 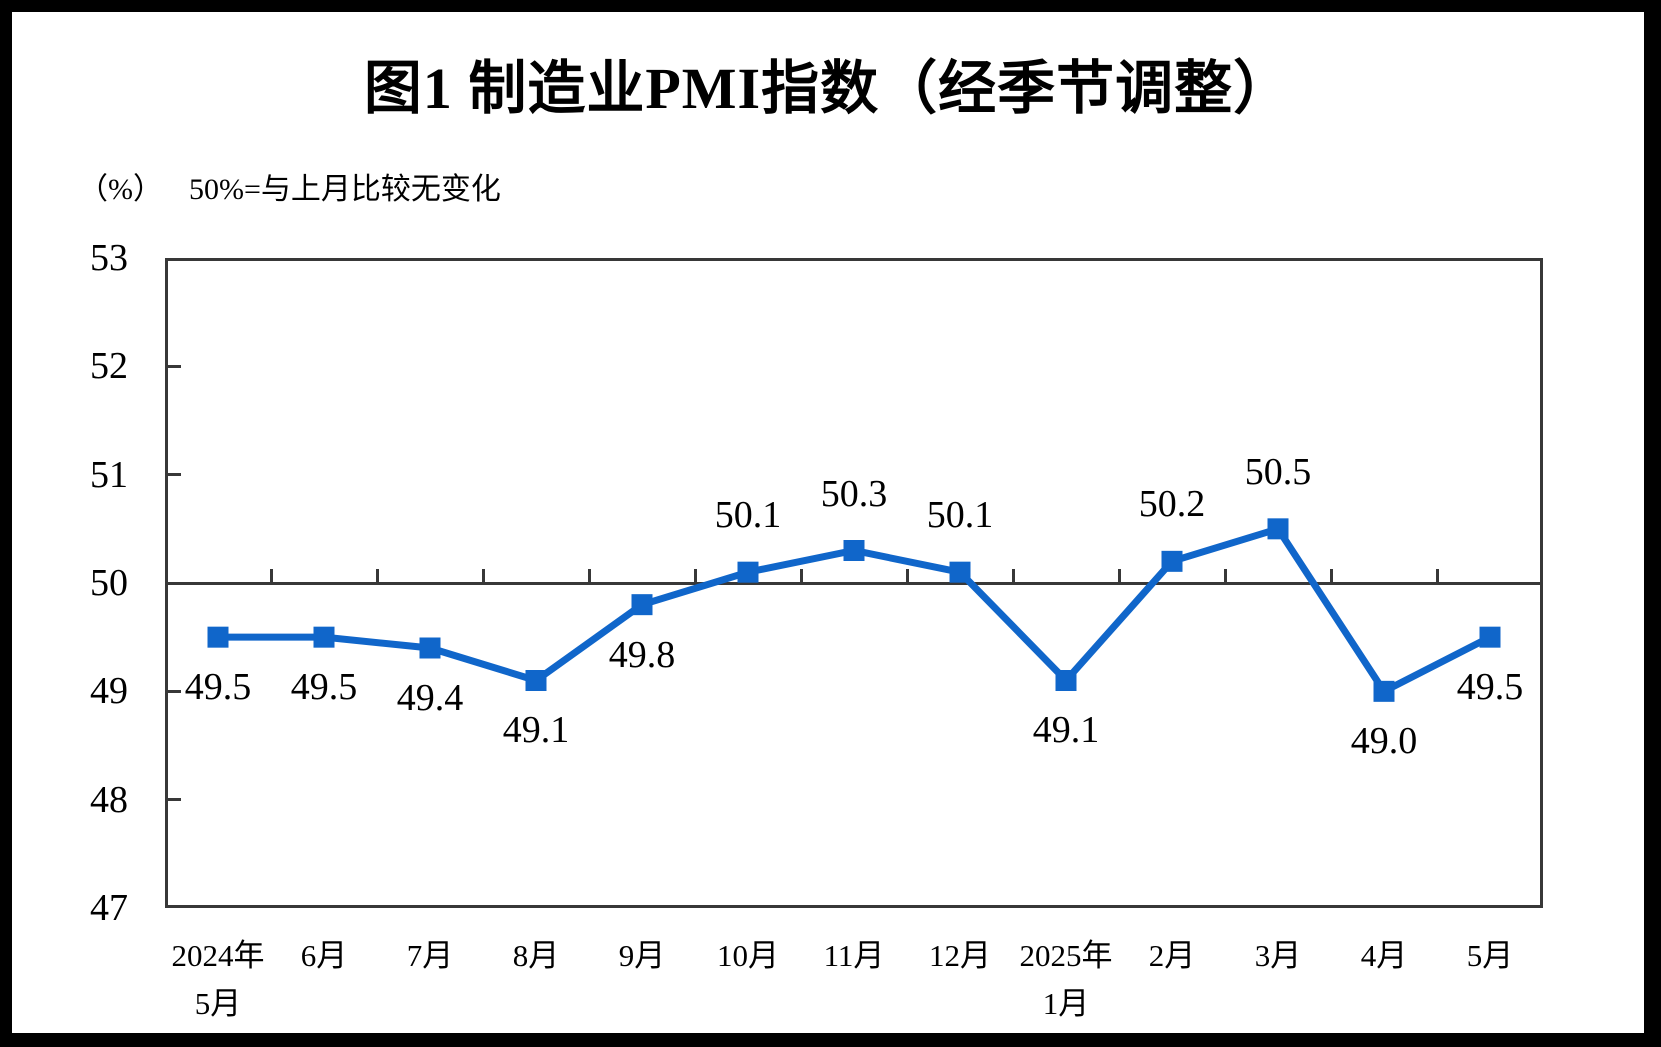 I want to click on x-axis-label-line: 2024年, so click(x=218, y=955).